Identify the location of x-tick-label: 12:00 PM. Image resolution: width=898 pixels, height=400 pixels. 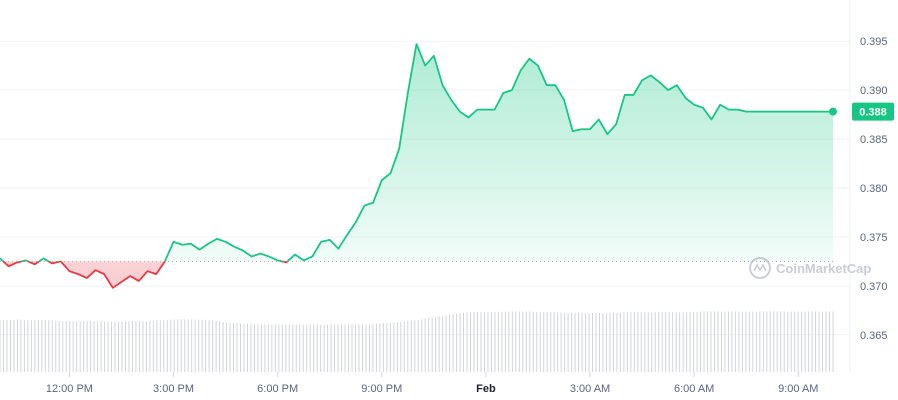
(69, 389).